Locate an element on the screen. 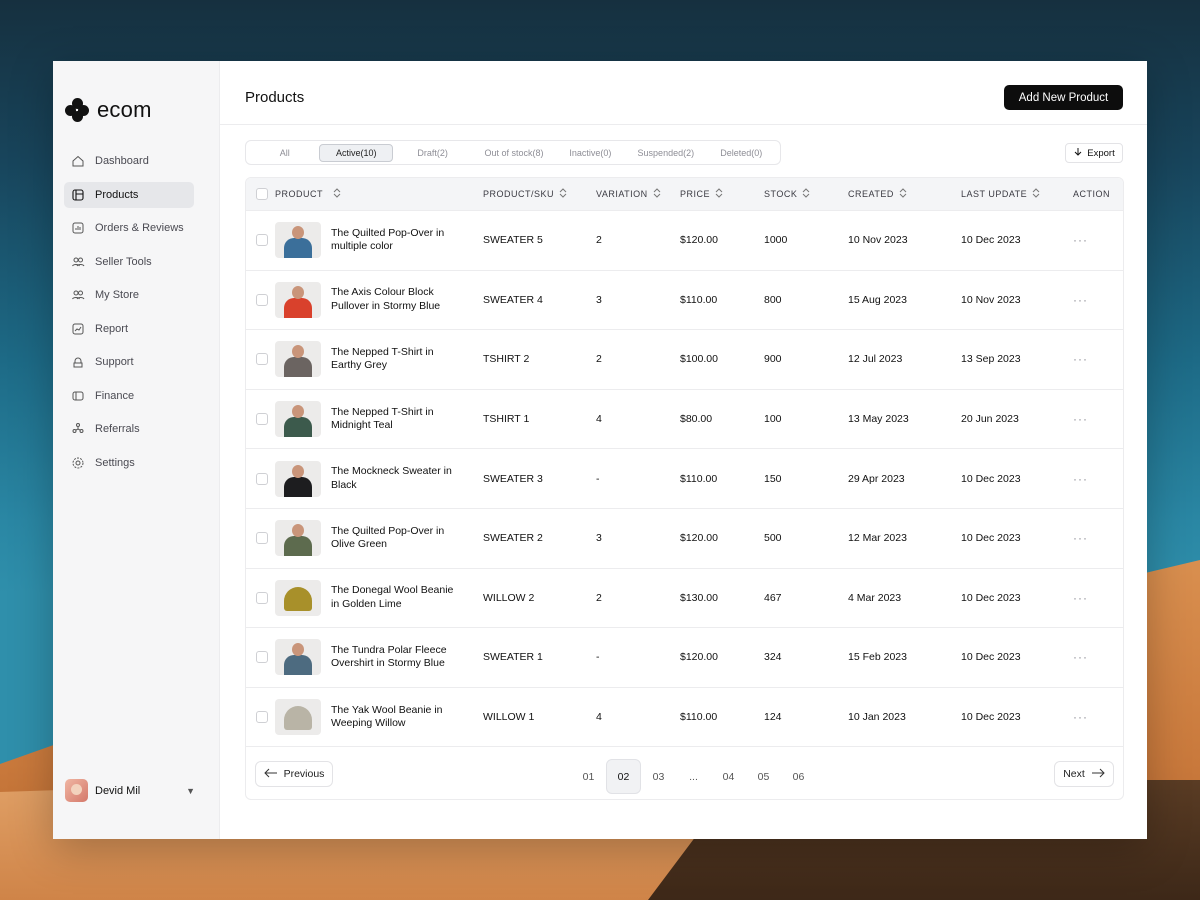  sidebar-item-products: Products is located at coordinates (129, 194).